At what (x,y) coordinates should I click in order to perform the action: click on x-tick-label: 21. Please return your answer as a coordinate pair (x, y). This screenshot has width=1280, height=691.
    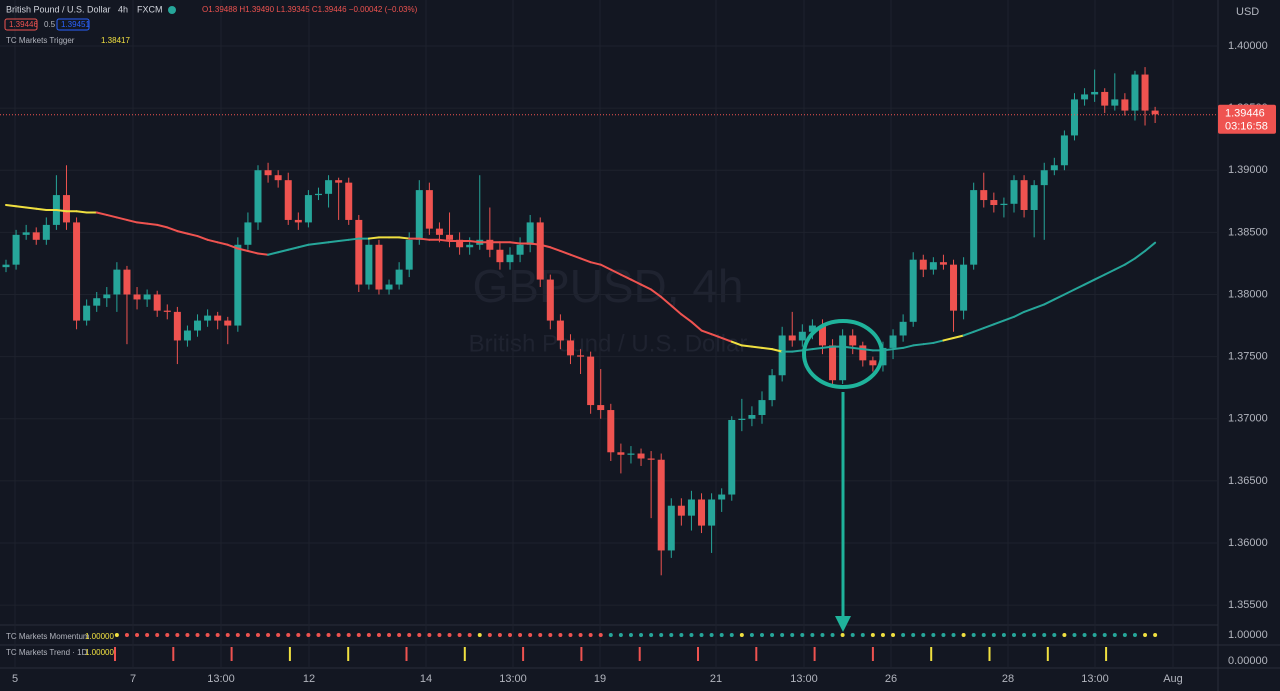
    Looking at the image, I should click on (716, 679).